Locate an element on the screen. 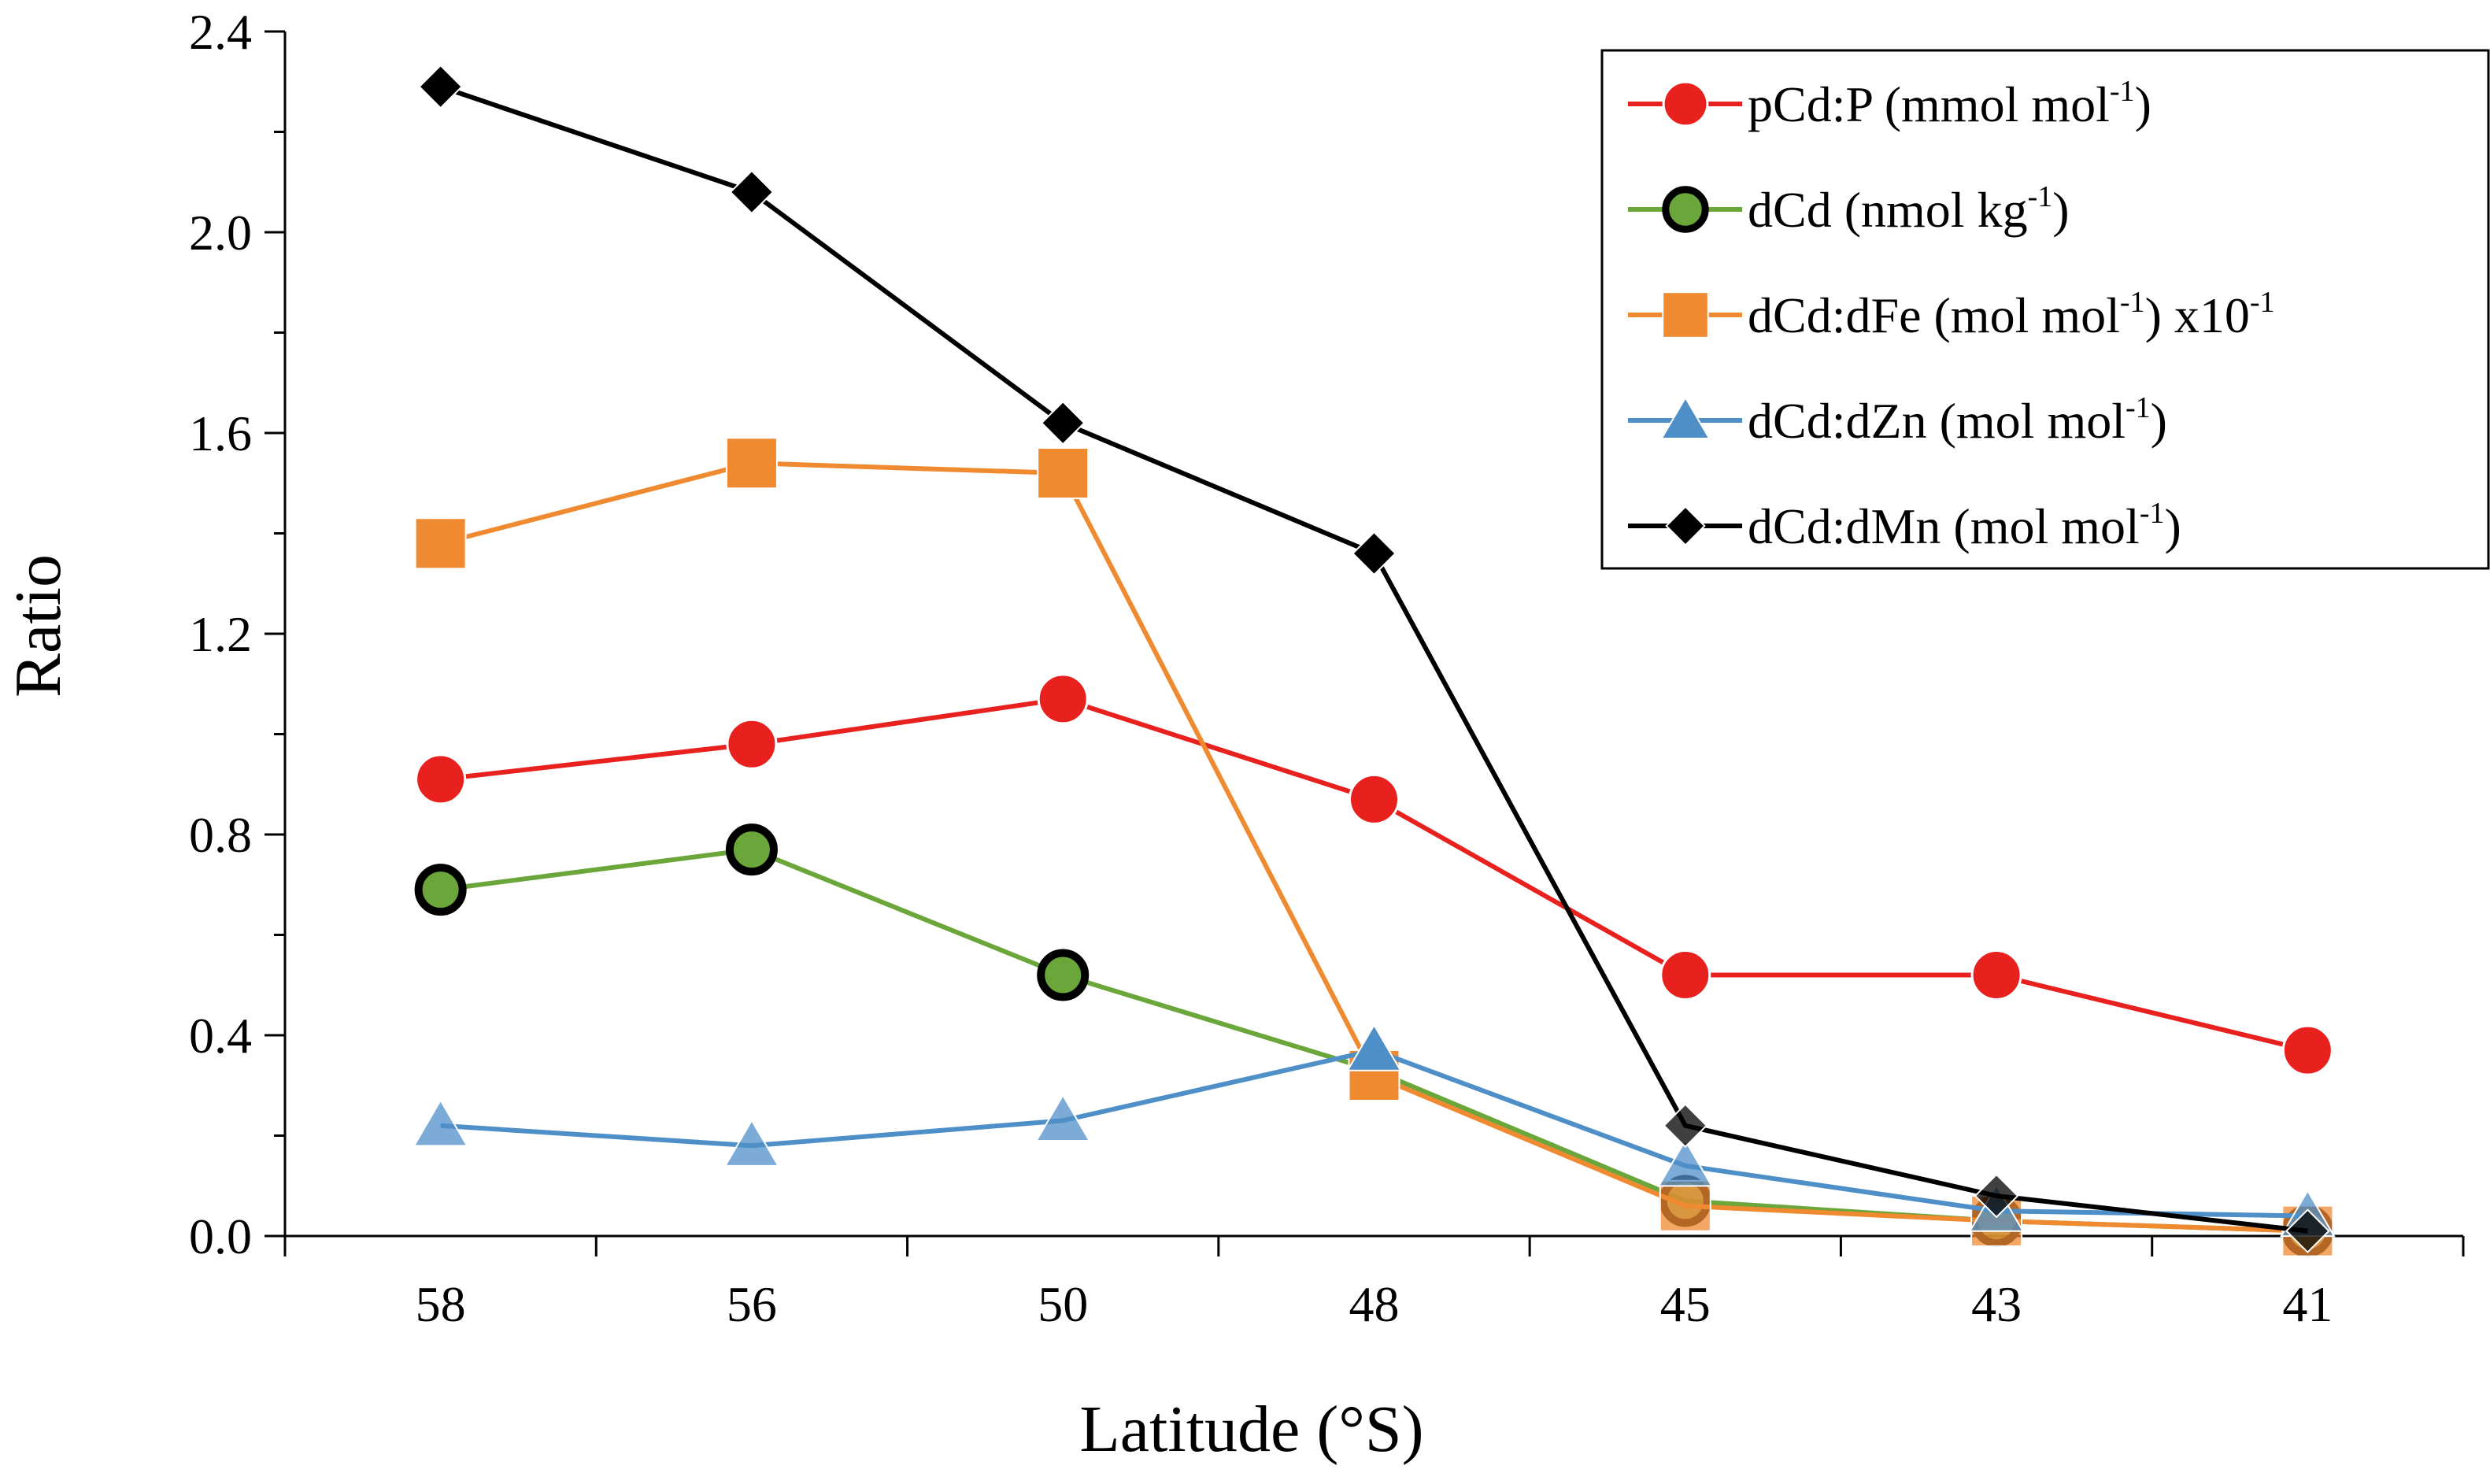 This screenshot has height=1484, width=2490. x-tick-label: 56 is located at coordinates (752, 1304).